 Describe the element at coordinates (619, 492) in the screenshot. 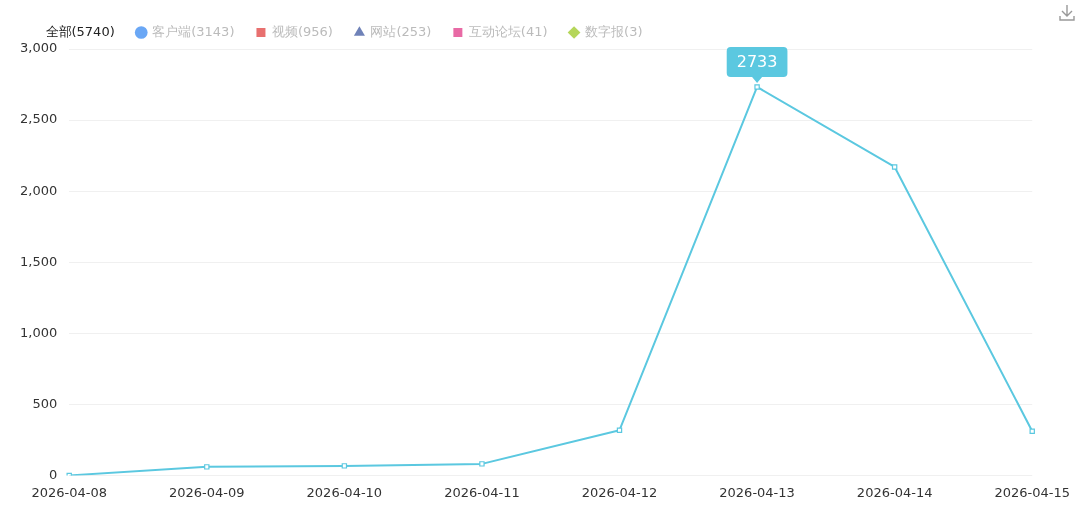

I see `x-tick-label: 2026-04-12` at that location.